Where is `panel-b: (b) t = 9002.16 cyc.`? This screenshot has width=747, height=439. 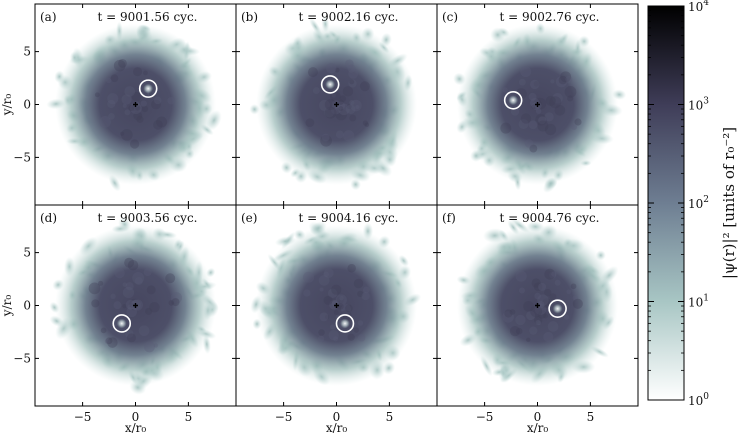 panel-b: (b) t = 9002.16 cyc. is located at coordinates (336, 104).